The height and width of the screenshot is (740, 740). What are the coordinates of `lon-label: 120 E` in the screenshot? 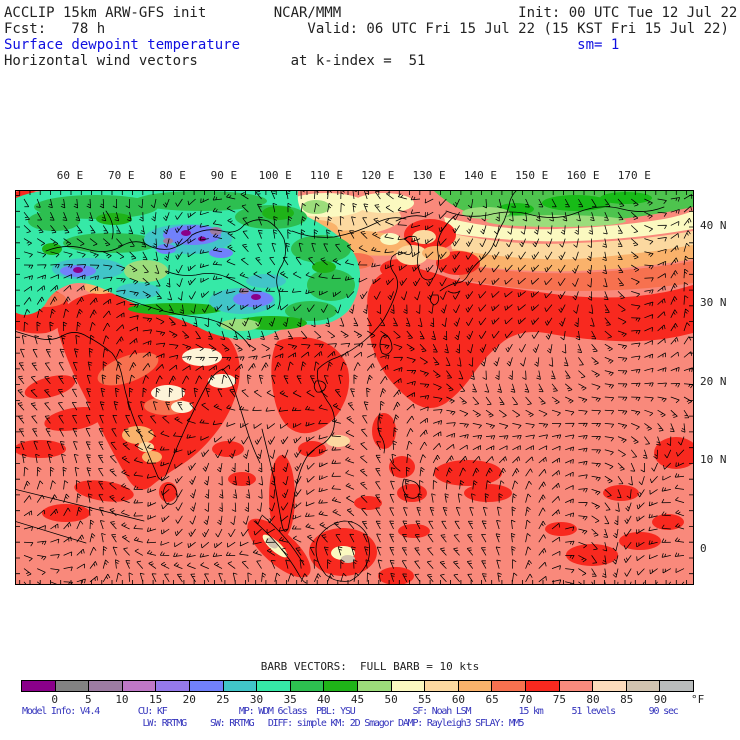 It's located at (378, 175).